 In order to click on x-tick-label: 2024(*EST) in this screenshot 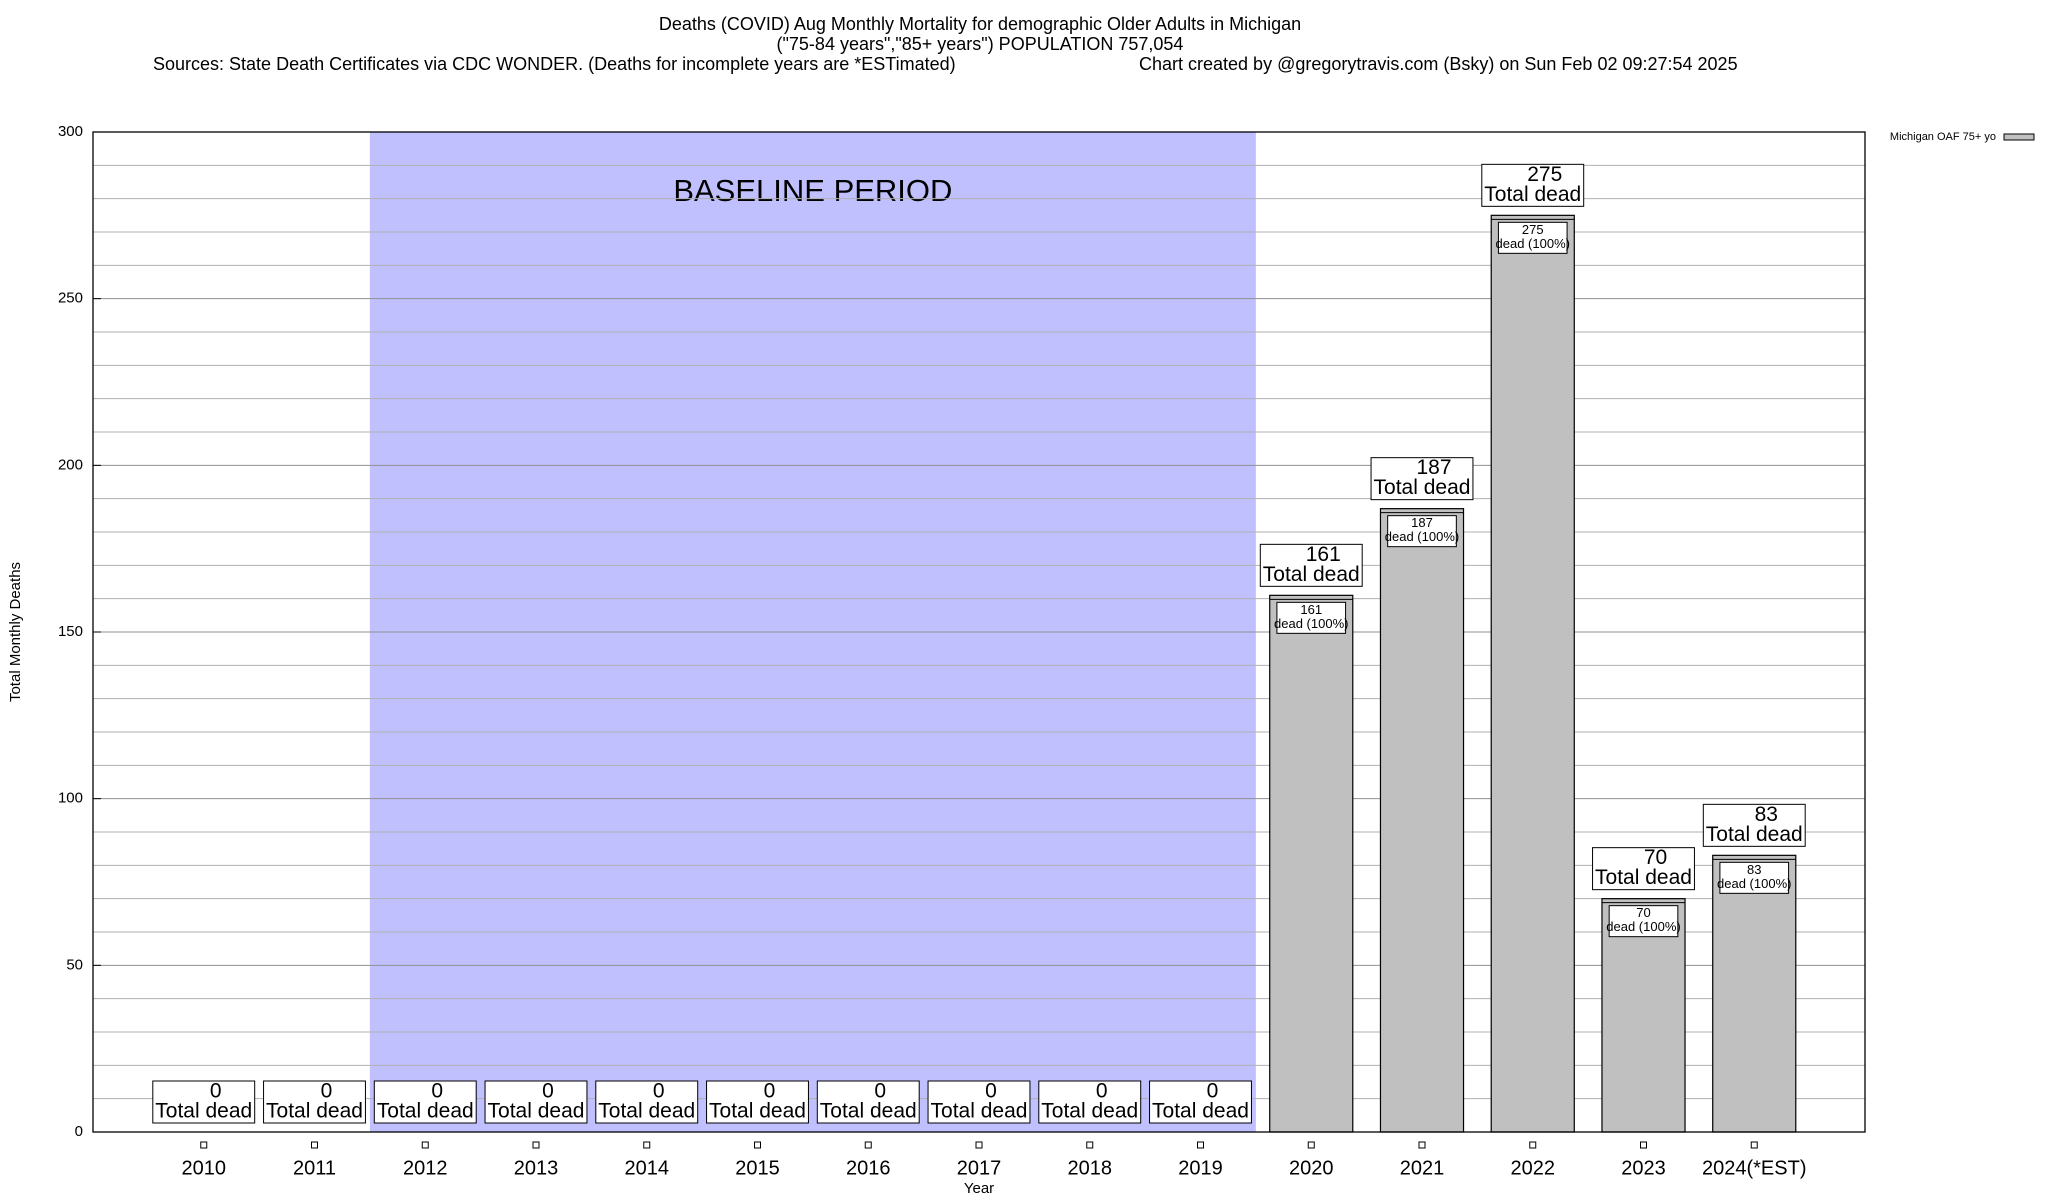, I will do `click(1754, 1168)`.